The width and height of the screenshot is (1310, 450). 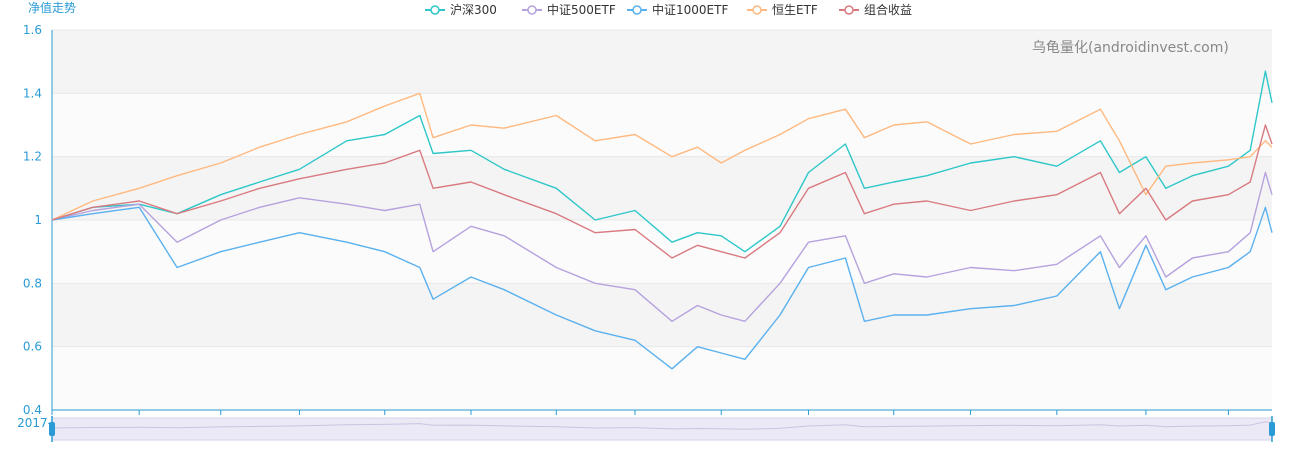 I want to click on legend-label: 组合收益, so click(x=888, y=9).